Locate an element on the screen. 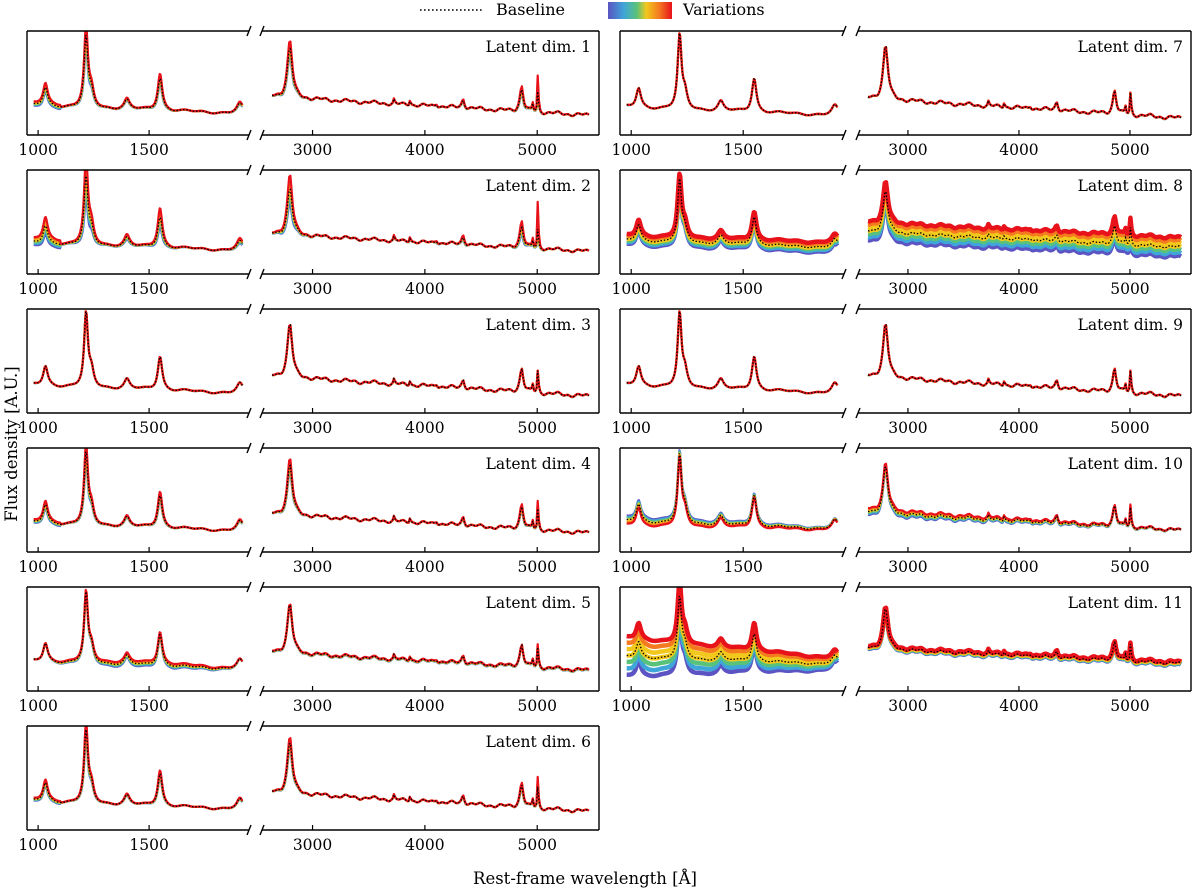 This screenshot has width=1200, height=894. panel-latent-dim-5: 1000 1500 3000 4000 5000 Latent dim. 5 is located at coordinates (309, 648).